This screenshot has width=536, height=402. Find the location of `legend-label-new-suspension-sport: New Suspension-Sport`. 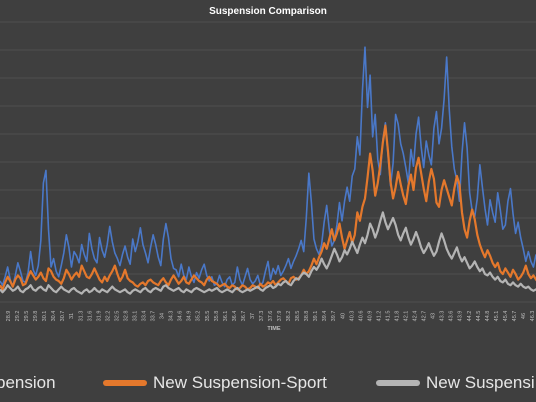

legend-label-new-suspension-sport: New Suspension-Sport is located at coordinates (240, 382).